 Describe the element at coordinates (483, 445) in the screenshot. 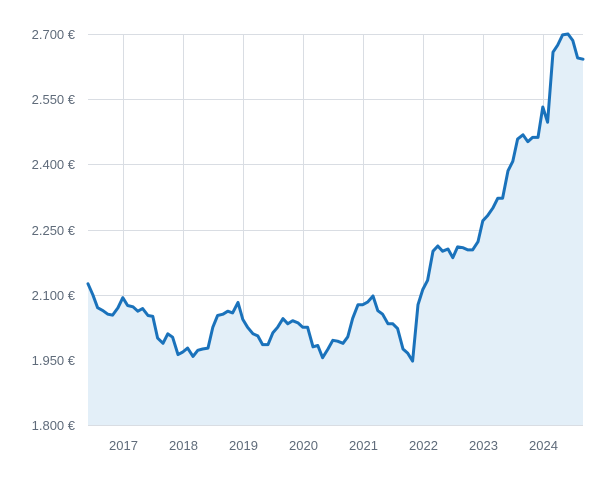

I see `x-tick-label: 2023` at that location.